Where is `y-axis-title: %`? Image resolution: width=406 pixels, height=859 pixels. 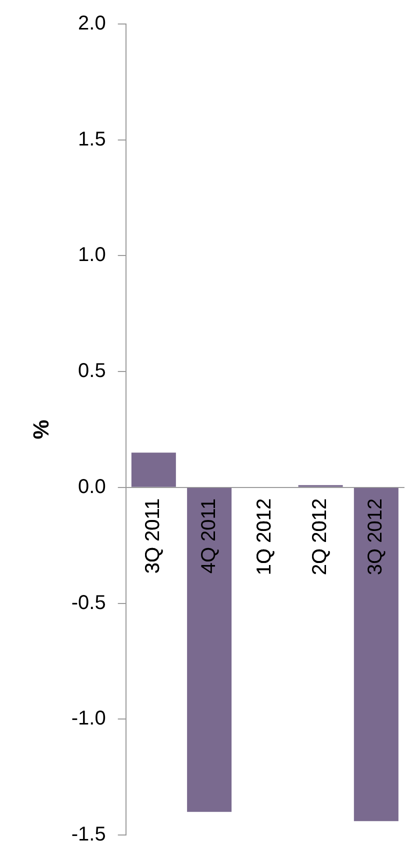
y-axis-title: % is located at coordinates (41, 430).